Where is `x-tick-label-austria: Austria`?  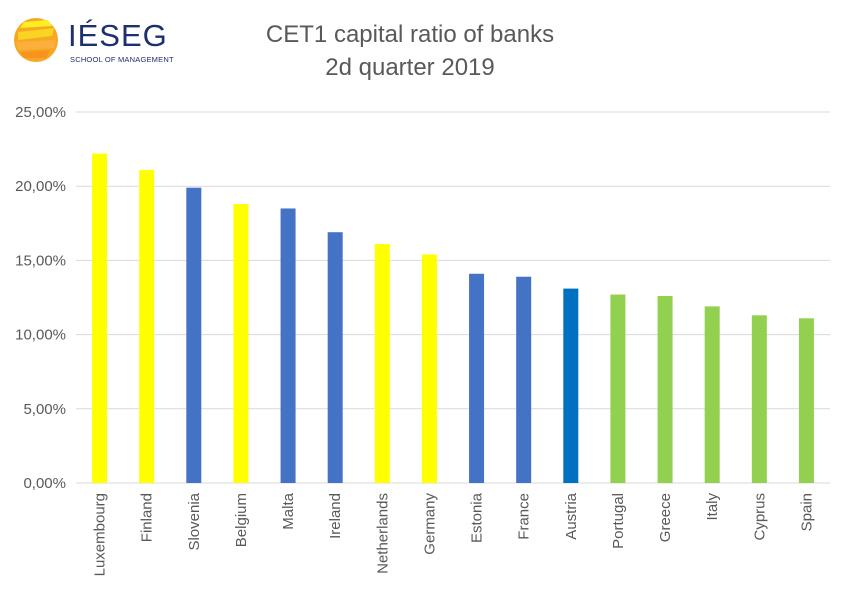 x-tick-label-austria: Austria is located at coordinates (571, 515).